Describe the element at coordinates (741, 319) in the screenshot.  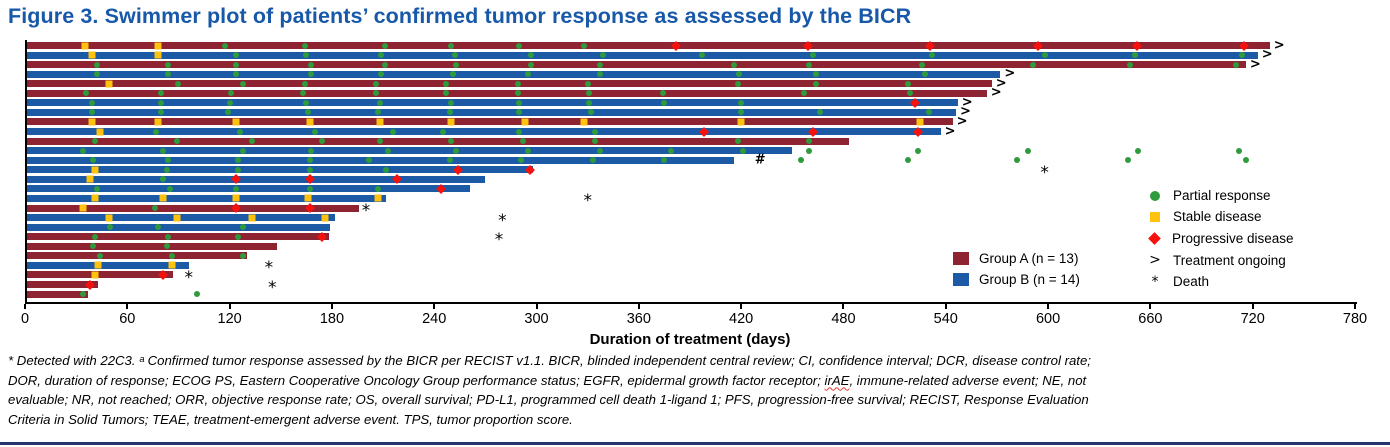
I see `x-tick-label: 420` at that location.